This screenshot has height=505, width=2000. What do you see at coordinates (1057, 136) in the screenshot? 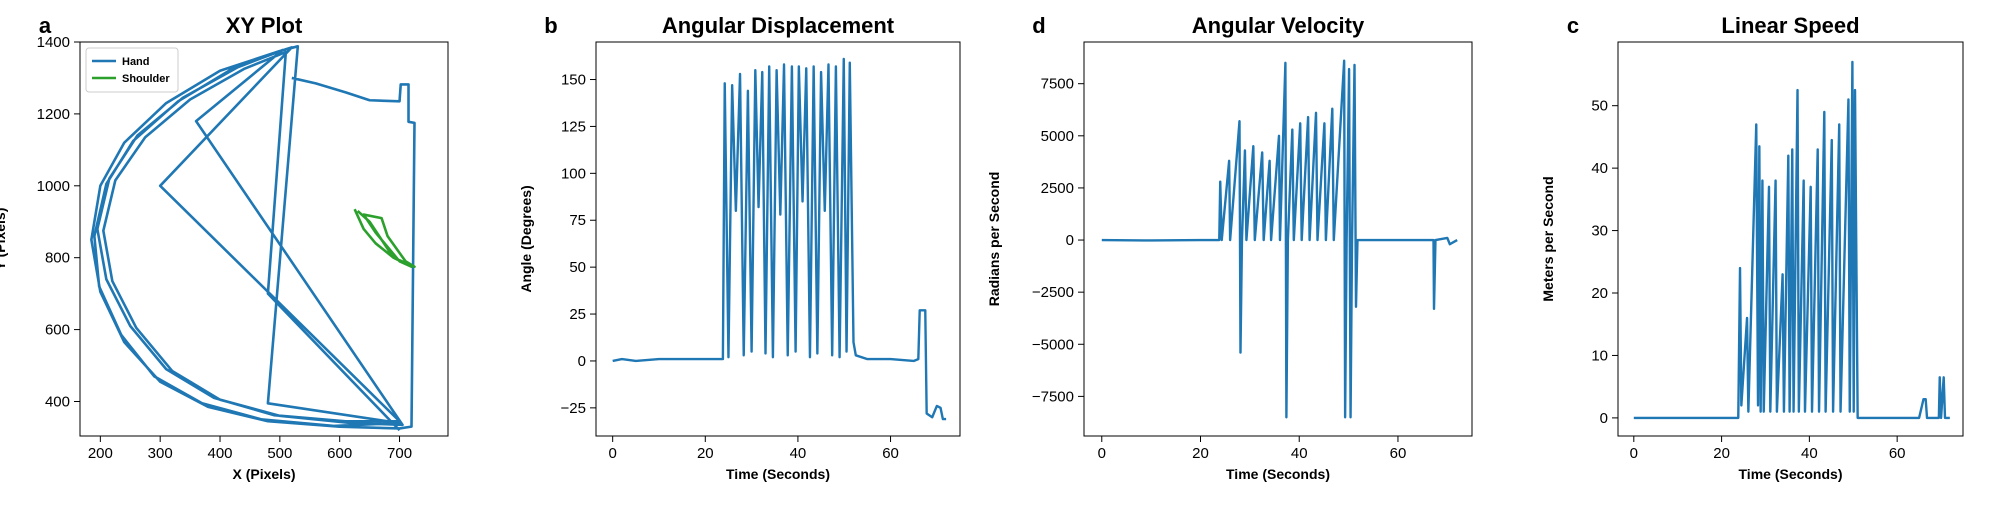
I see `y-tick-label: 5000` at bounding box center [1057, 136].